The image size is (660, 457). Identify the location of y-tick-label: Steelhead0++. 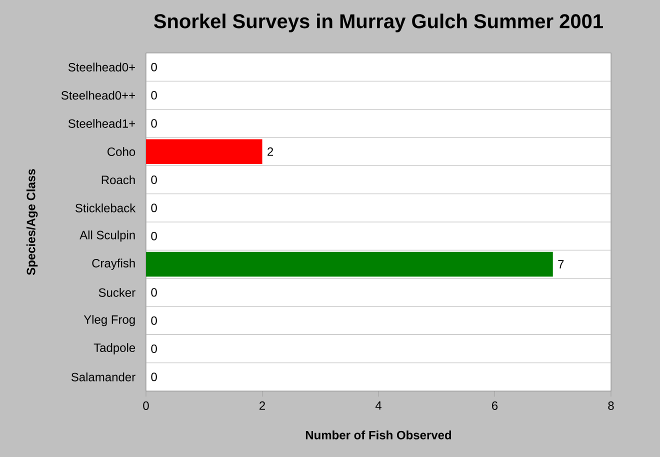
(98, 95).